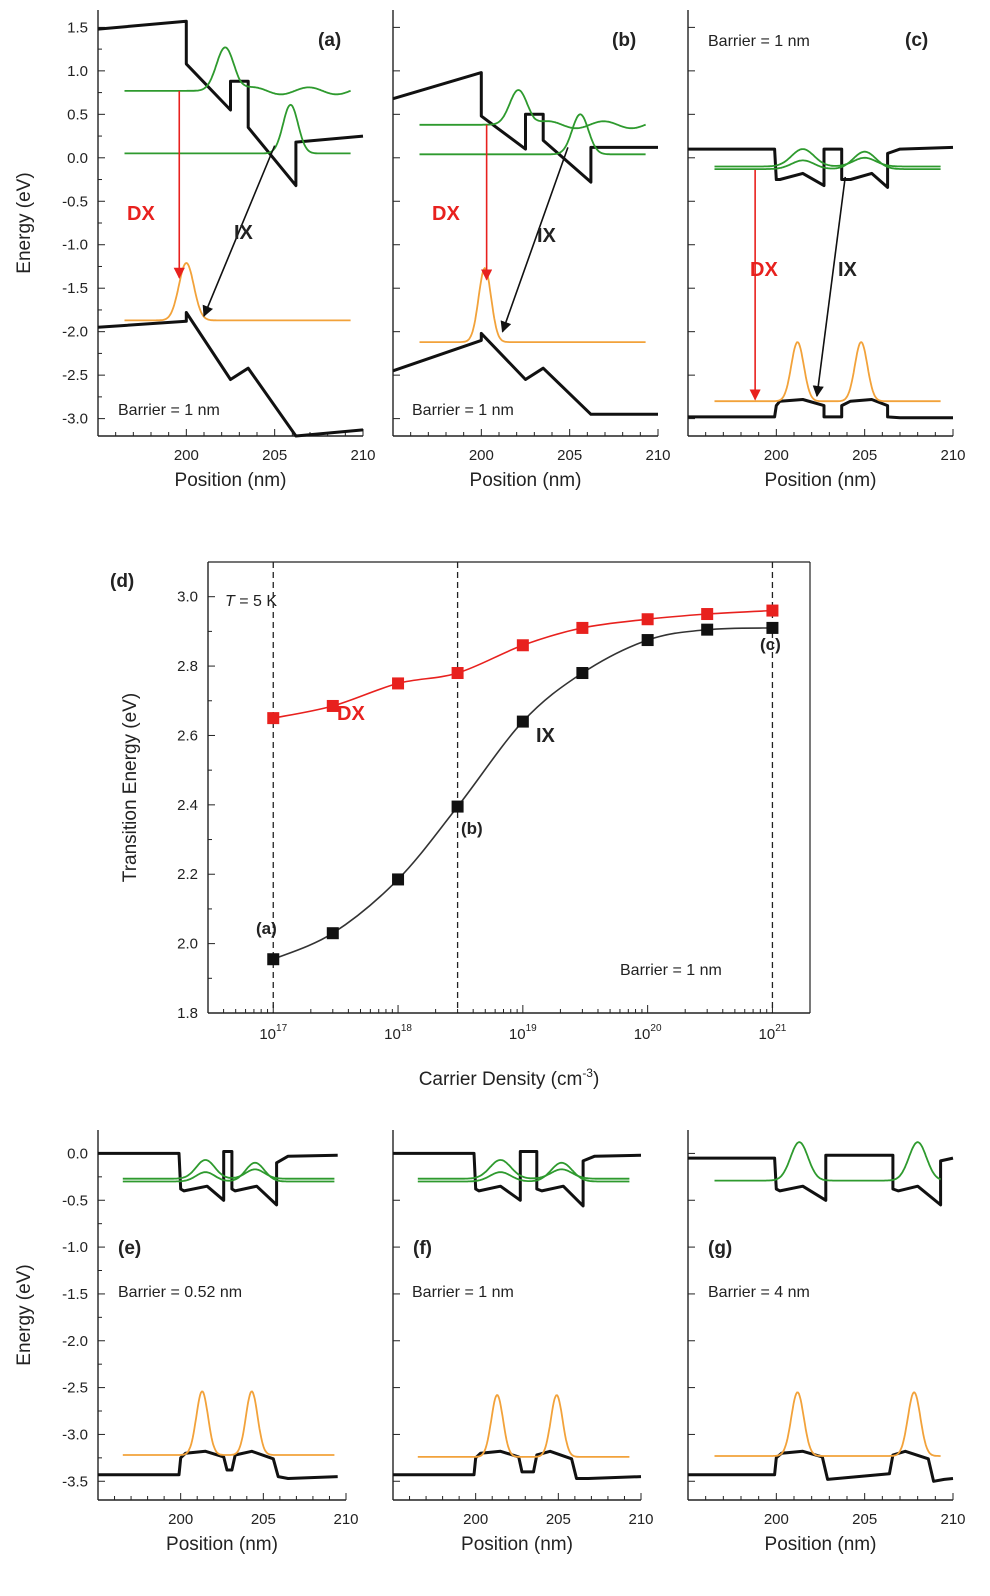  Describe the element at coordinates (351, 714) in the screenshot. I see `dx-series-label: DX` at that location.